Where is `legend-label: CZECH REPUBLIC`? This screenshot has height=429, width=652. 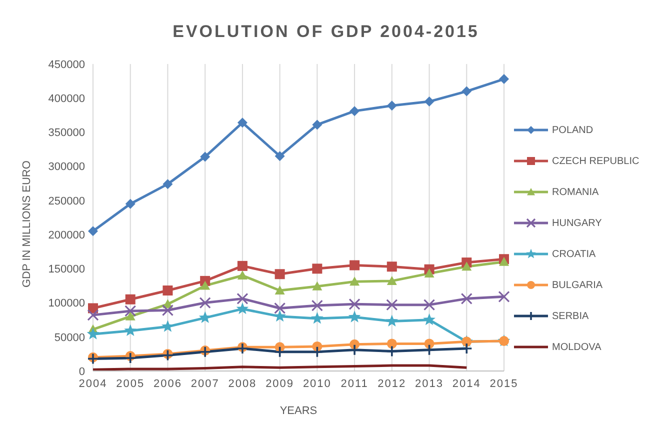 legend-label: CZECH REPUBLIC is located at coordinates (595, 161).